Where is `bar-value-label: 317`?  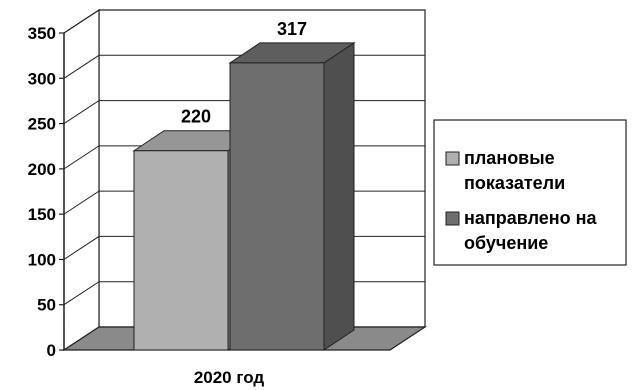 bar-value-label: 317 is located at coordinates (292, 29).